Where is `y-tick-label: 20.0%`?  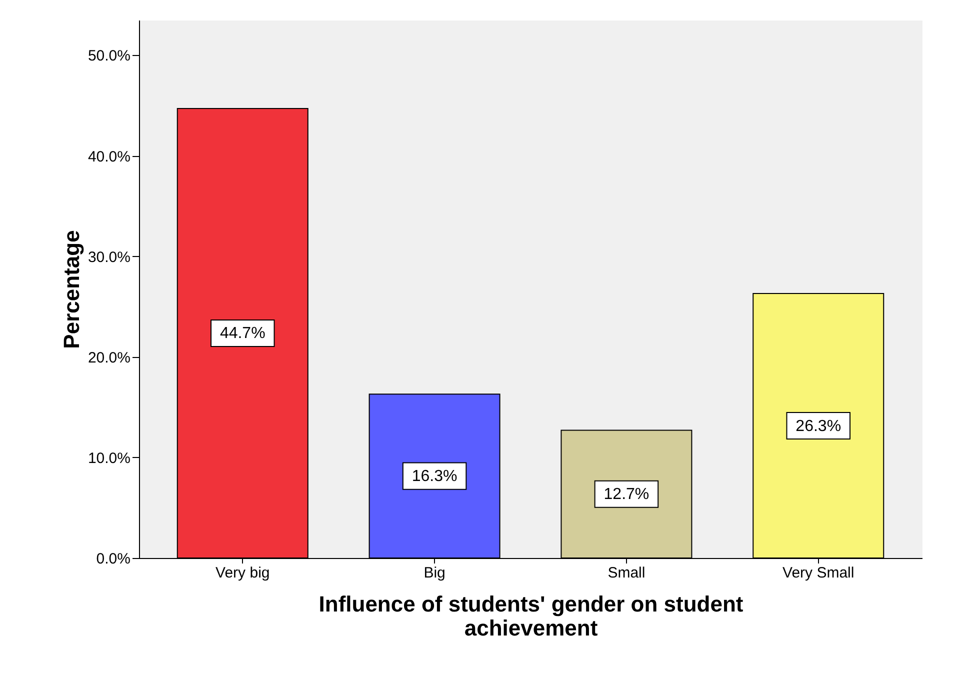
y-tick-label: 20.0% is located at coordinates (109, 357).